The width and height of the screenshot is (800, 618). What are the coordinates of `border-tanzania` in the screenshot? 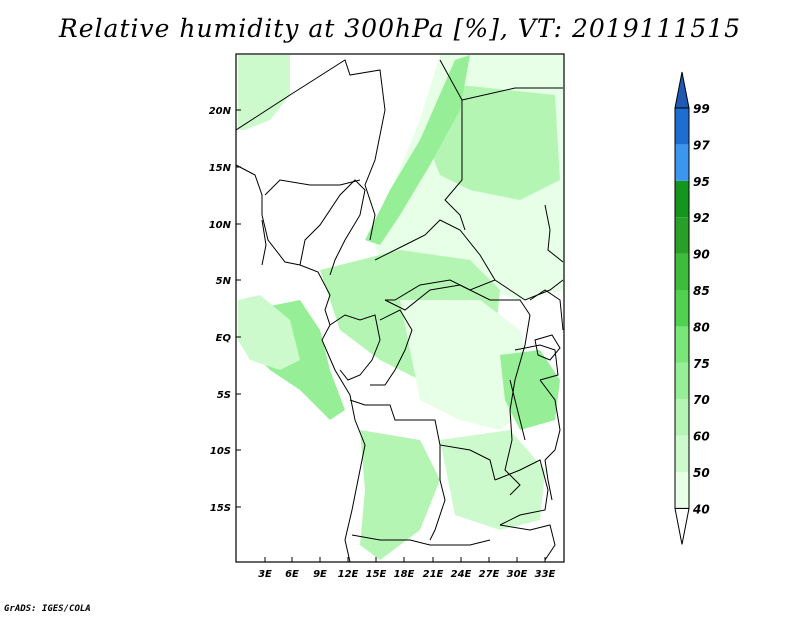 It's located at (550, 420).